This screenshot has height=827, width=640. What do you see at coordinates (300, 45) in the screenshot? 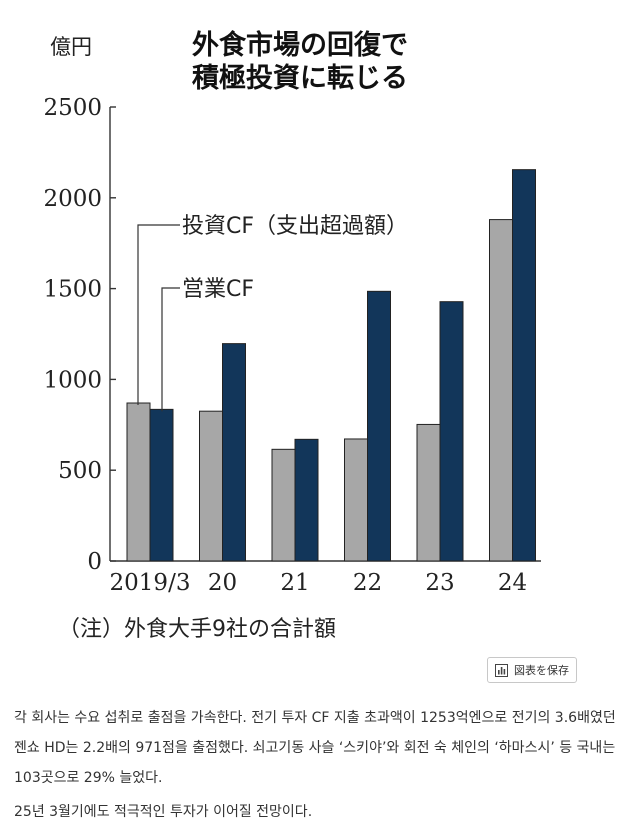
I see `chart-title-line-1: 外食市場の回復で` at bounding box center [300, 45].